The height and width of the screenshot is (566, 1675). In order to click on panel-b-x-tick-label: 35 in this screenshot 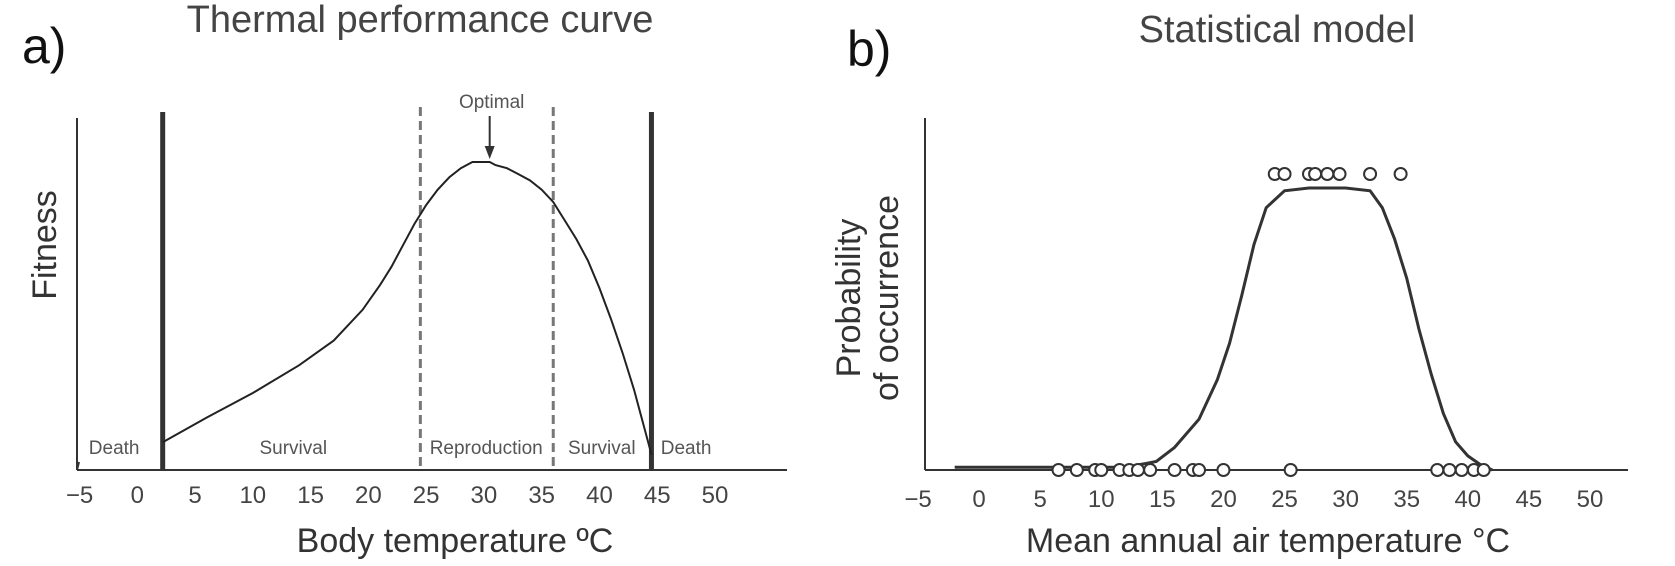, I will do `click(1406, 499)`.